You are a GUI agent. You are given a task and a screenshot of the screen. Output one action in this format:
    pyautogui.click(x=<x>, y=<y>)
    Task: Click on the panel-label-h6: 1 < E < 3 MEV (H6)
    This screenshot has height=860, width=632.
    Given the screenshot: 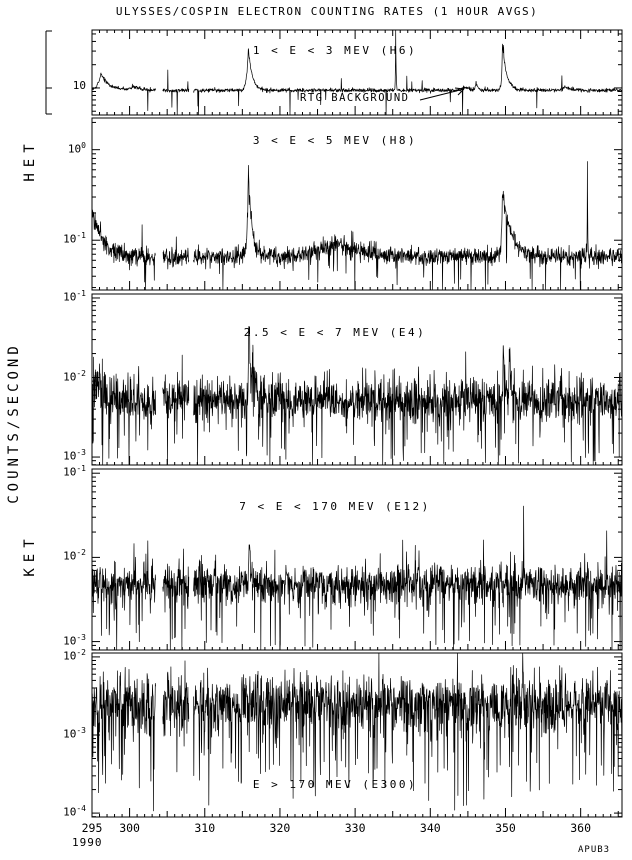 What is the action you would take?
    pyautogui.click(x=335, y=50)
    